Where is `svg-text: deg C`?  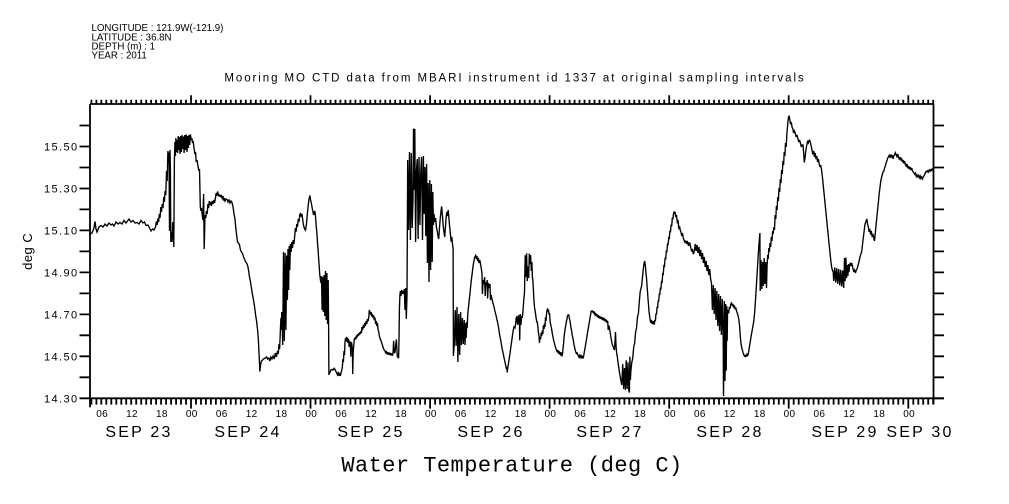
svg-text: deg C is located at coordinates (27, 251).